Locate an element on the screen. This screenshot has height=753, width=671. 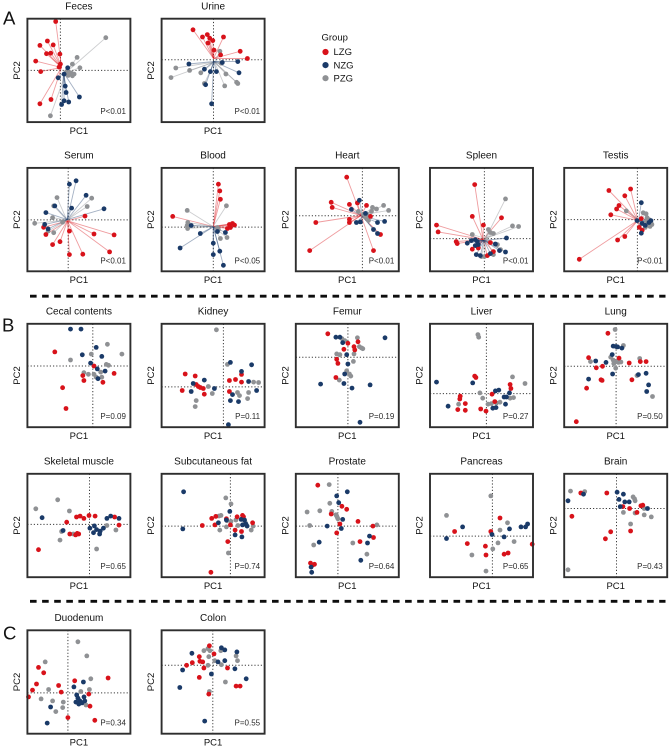
svg-text: Skeletal muscle is located at coordinates (79, 462).